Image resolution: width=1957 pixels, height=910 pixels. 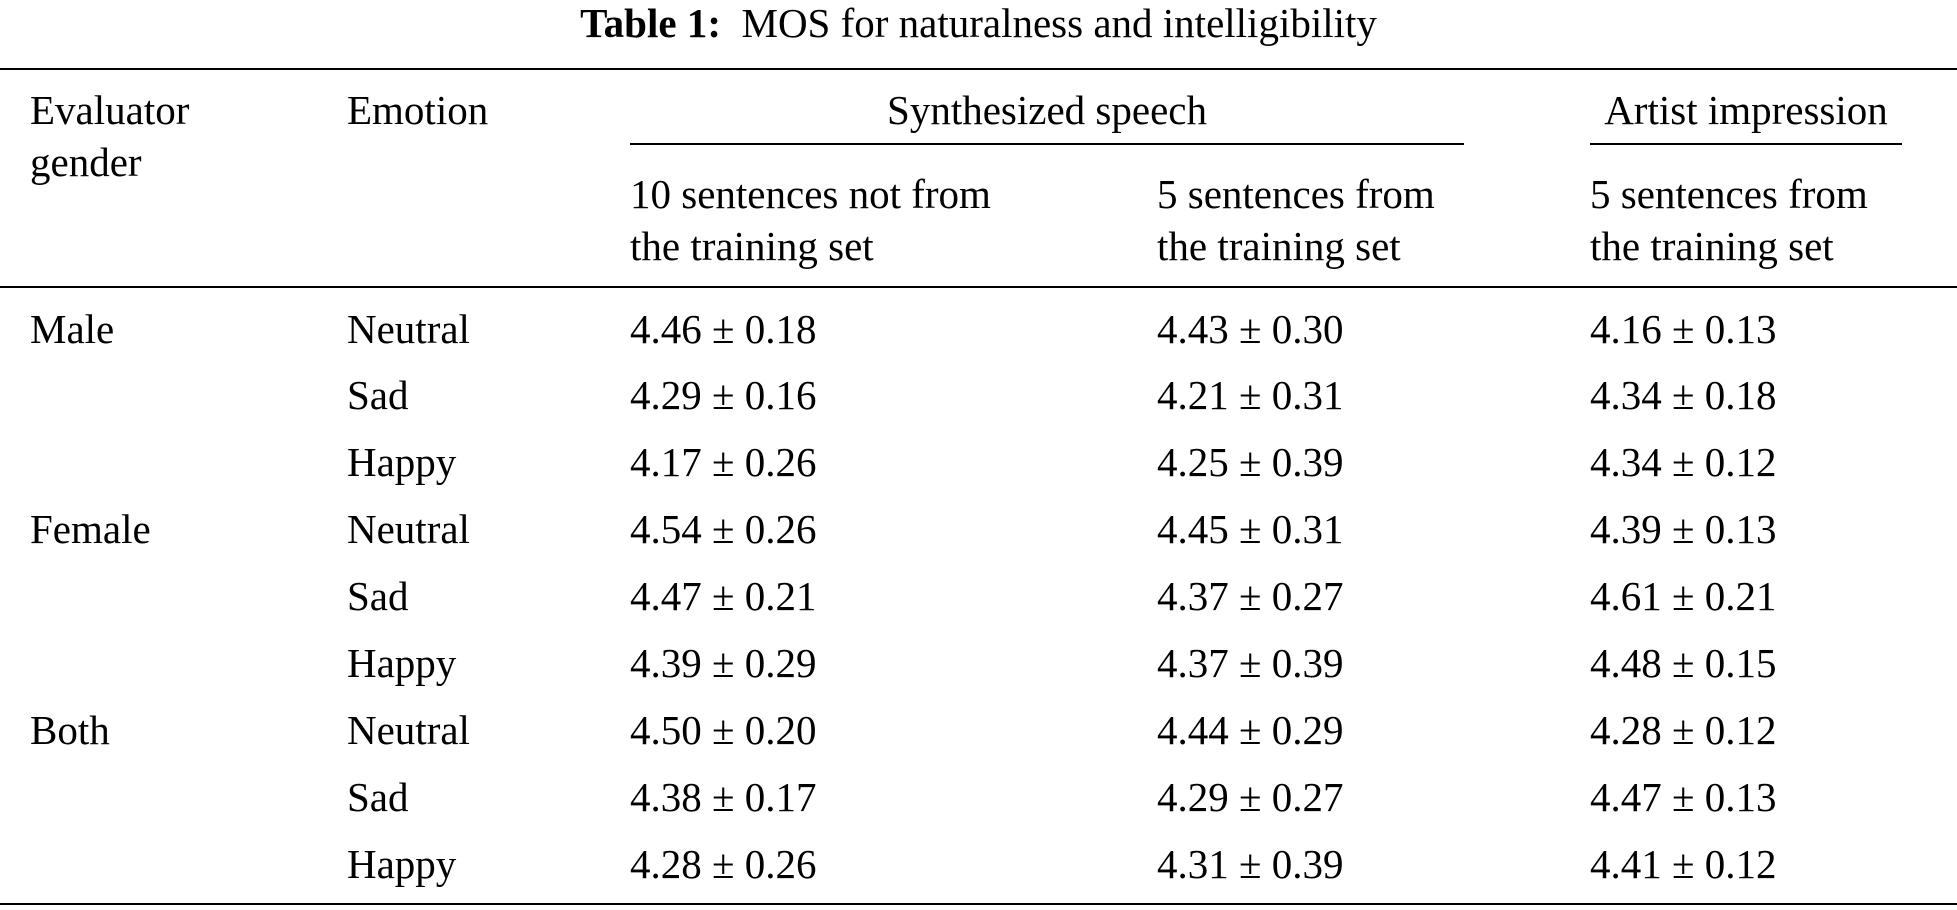 I want to click on artist-group-rule, so click(x=1746, y=144).